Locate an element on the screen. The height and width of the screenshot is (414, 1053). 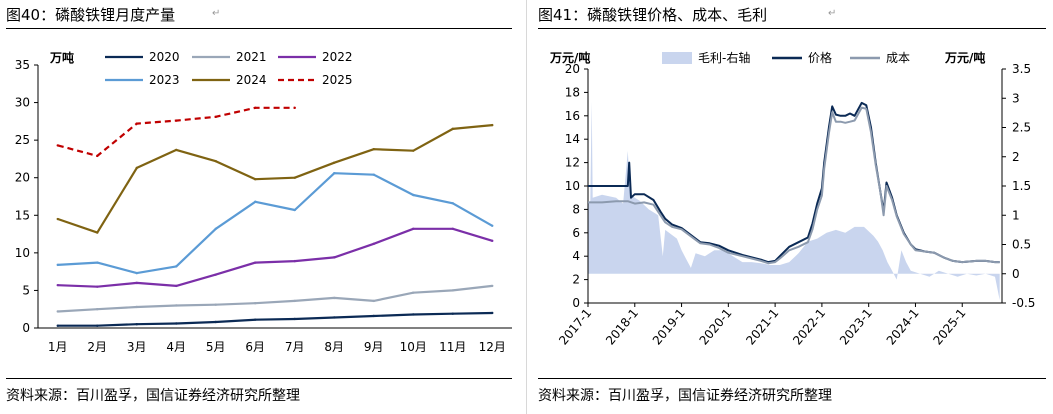
y-tick-label: 2 is located at coordinates (576, 280).